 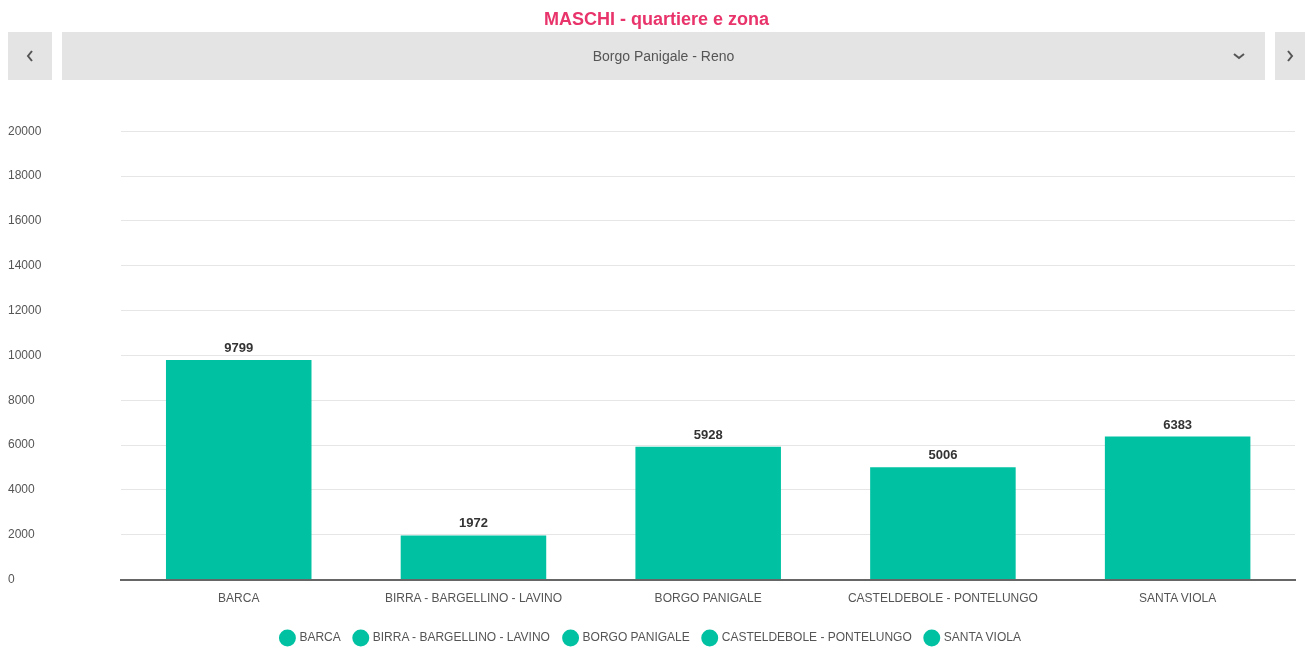 What do you see at coordinates (25, 309) in the screenshot?
I see `y-tick-label: 12000` at bounding box center [25, 309].